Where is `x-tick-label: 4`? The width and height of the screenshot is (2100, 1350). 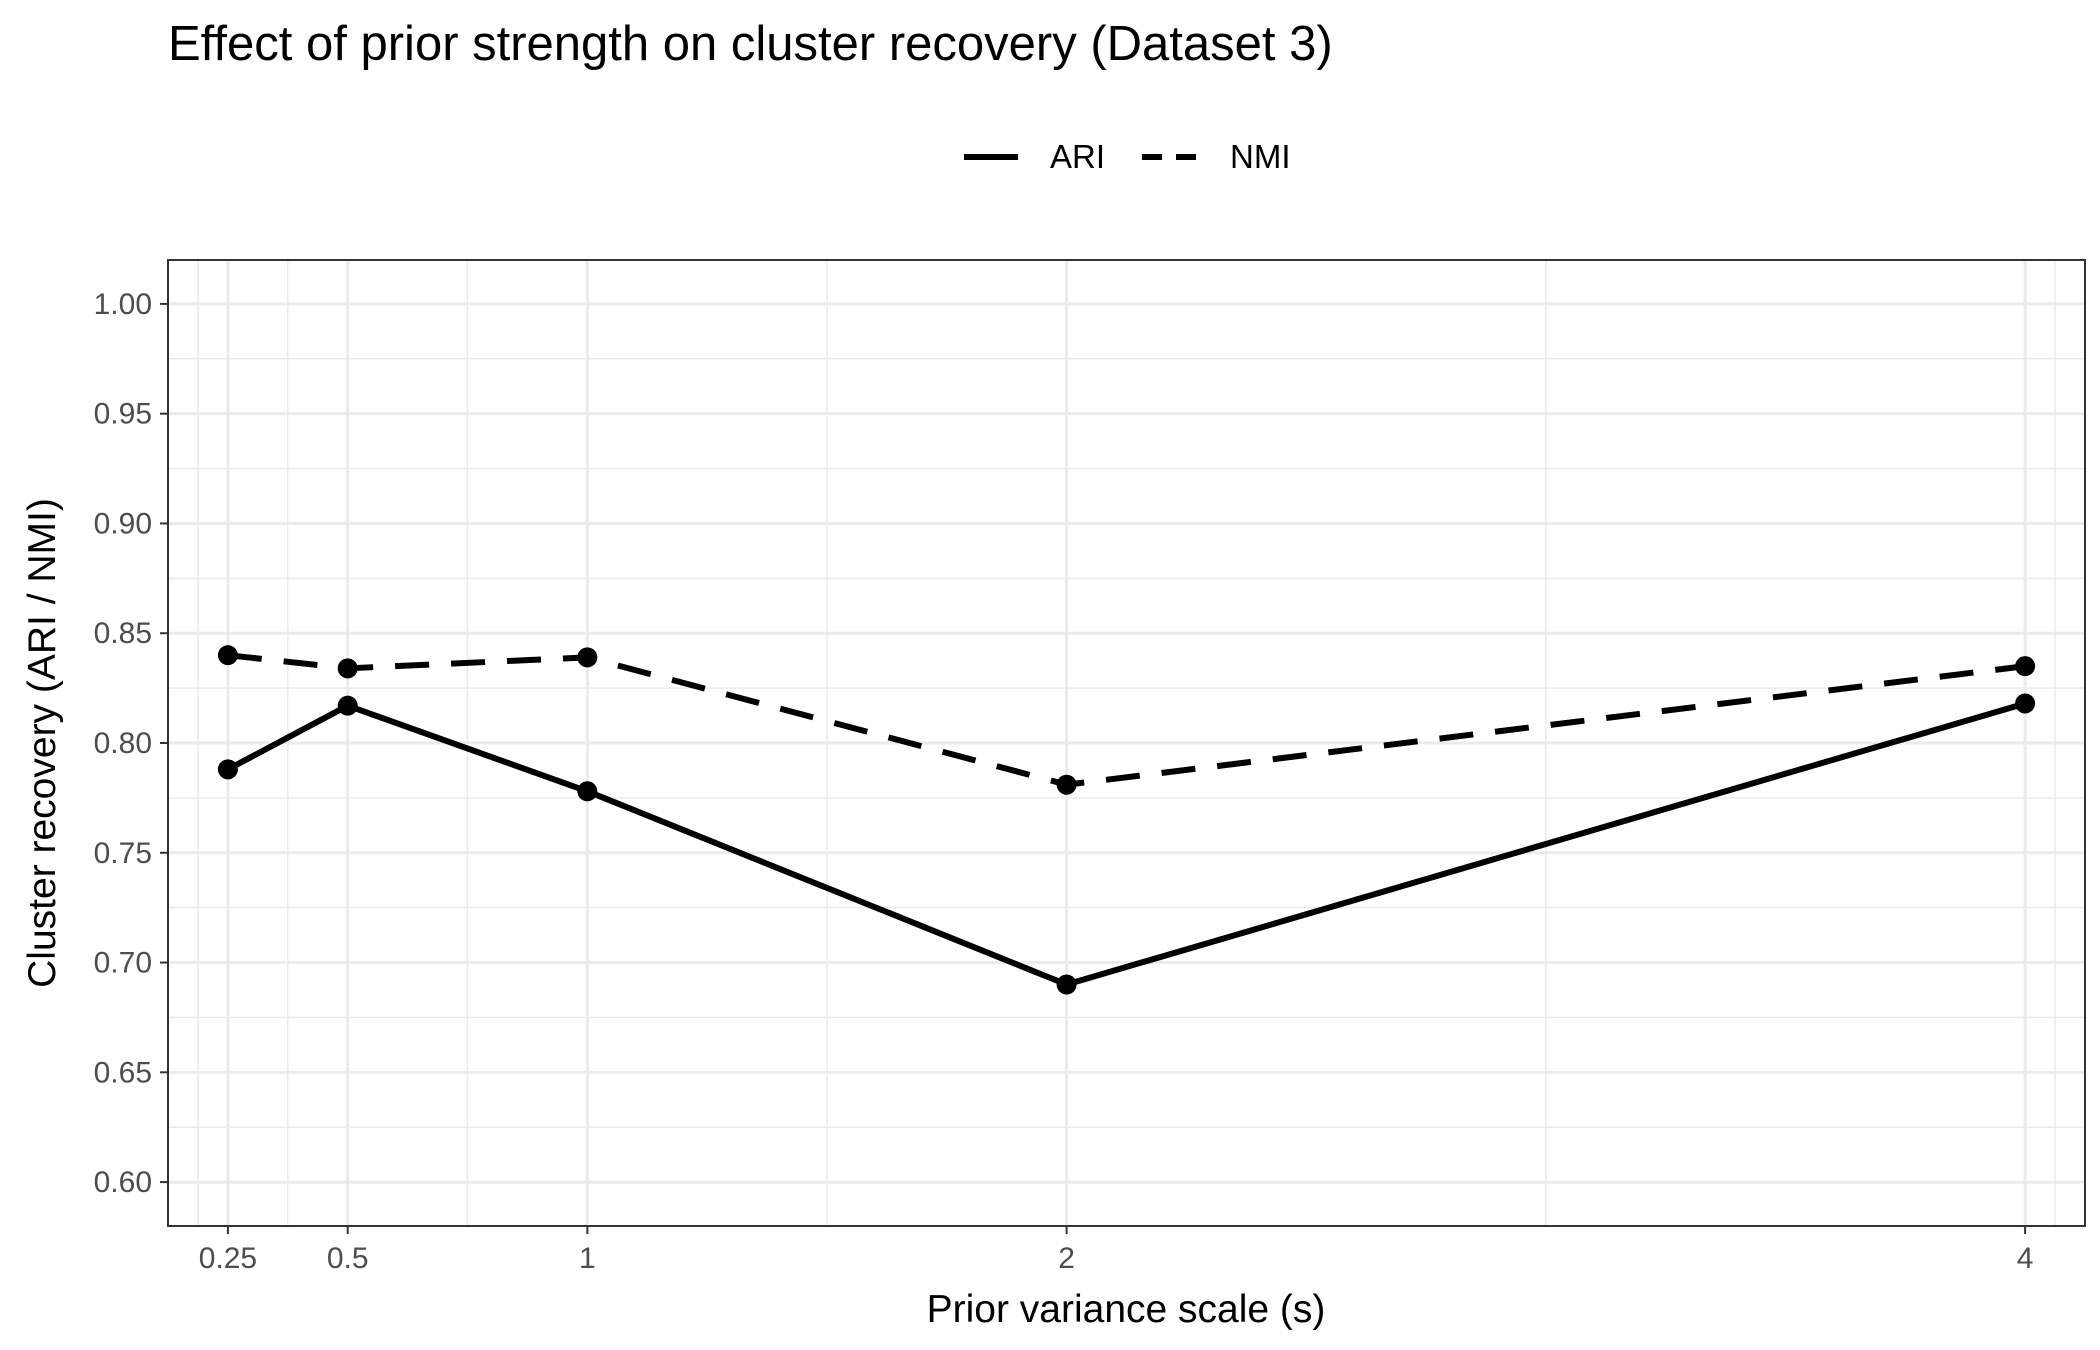
x-tick-label: 4 is located at coordinates (2025, 1258).